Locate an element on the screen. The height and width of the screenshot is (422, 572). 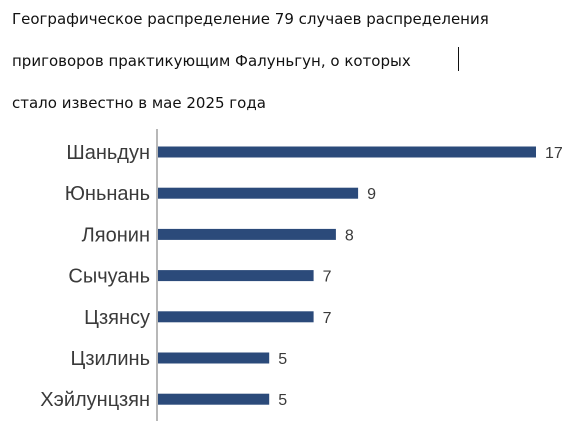
category-label-4: Сычуань is located at coordinates (109, 277).